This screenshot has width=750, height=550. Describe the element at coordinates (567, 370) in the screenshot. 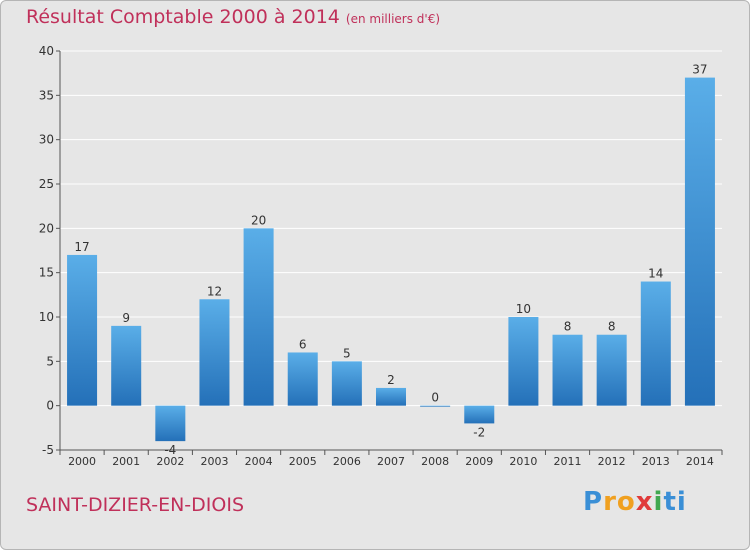

I see `bar-2011` at that location.